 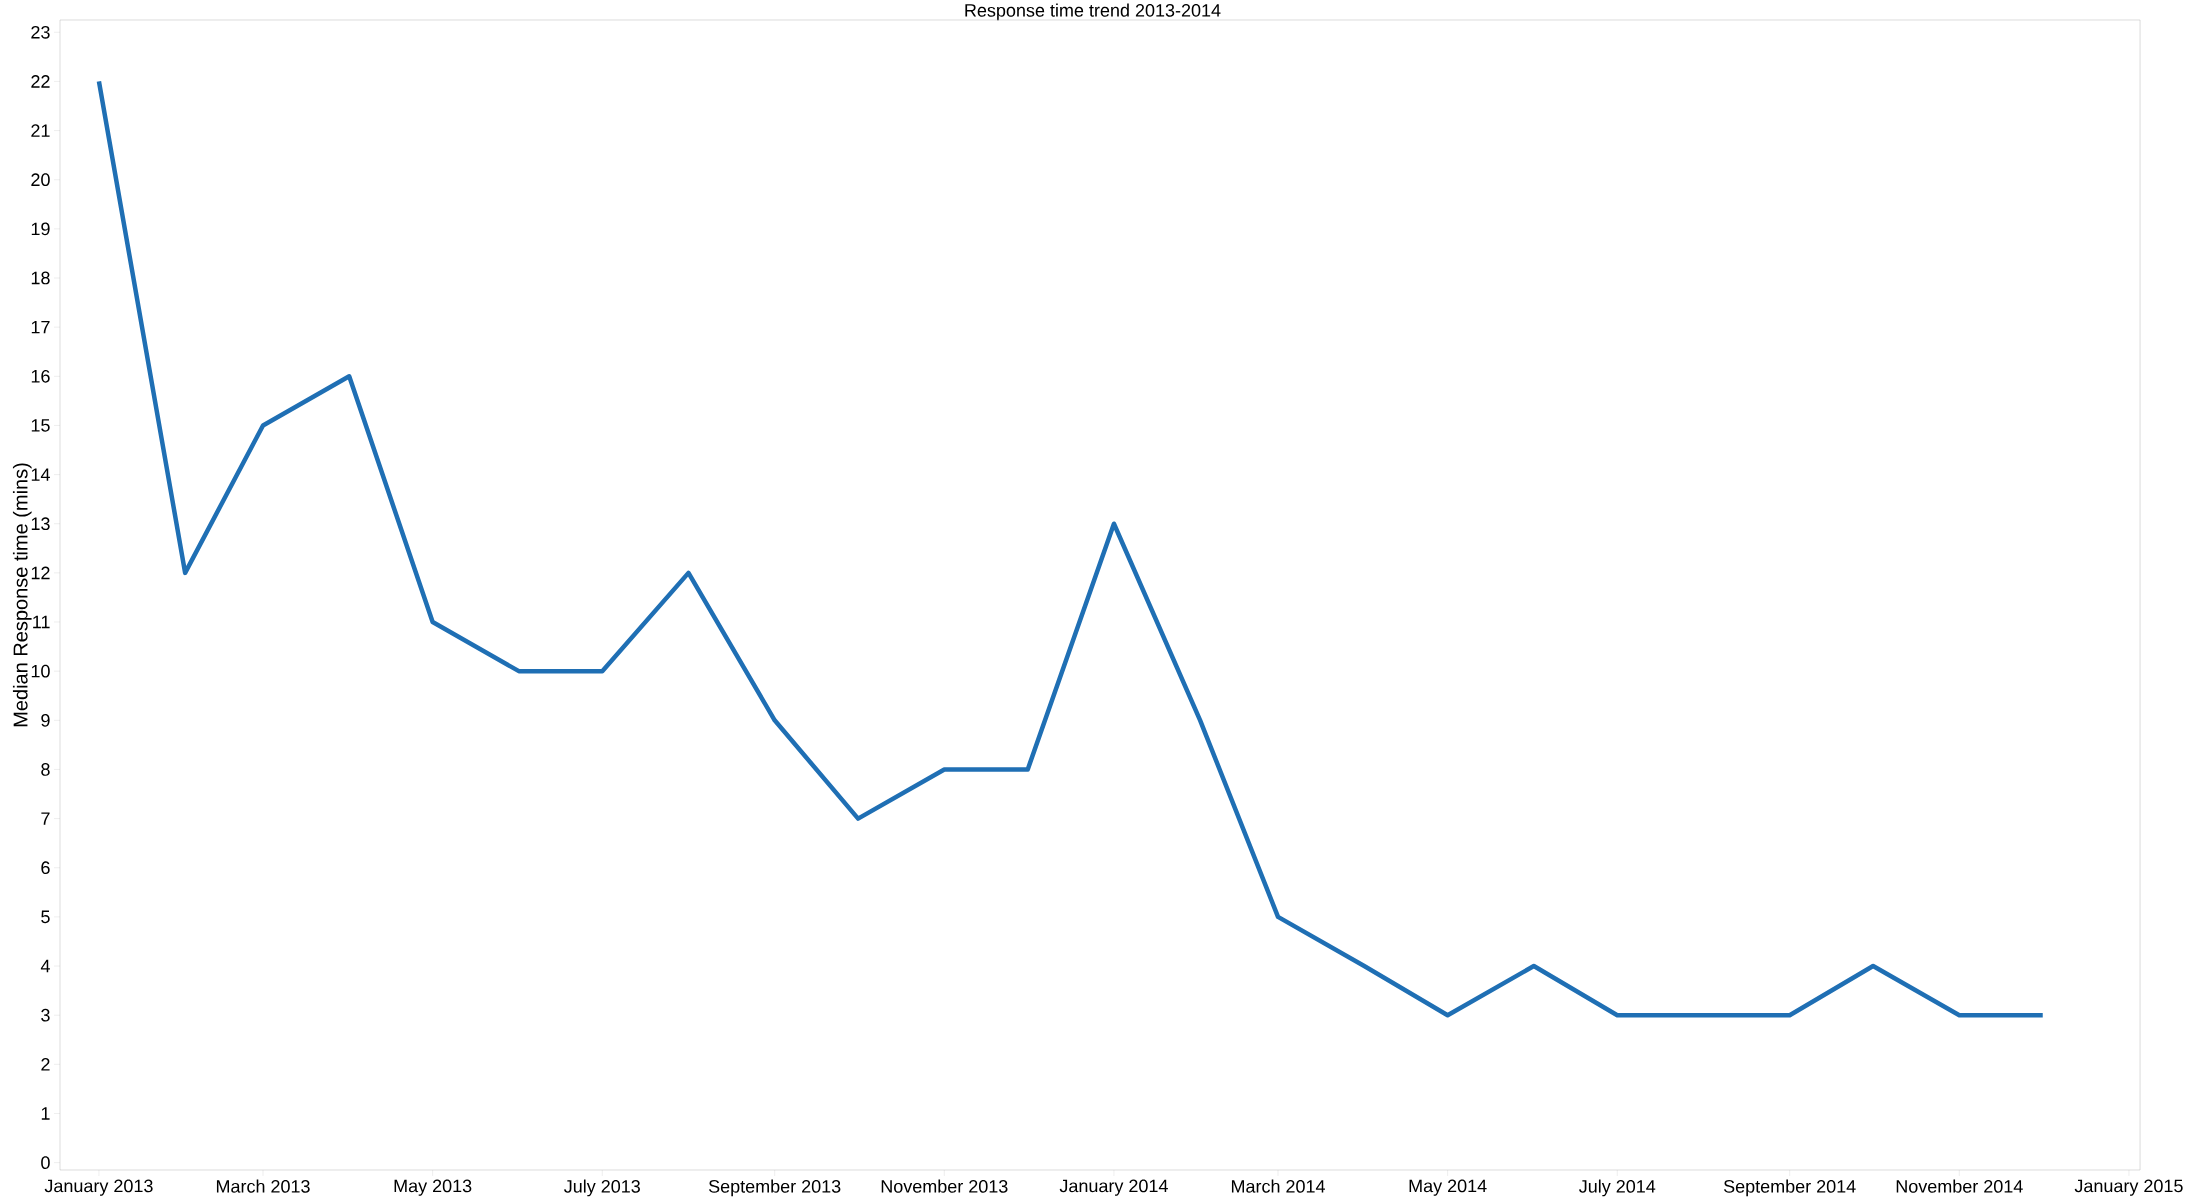 I want to click on y-tick-label: 2, so click(x=45, y=1064).